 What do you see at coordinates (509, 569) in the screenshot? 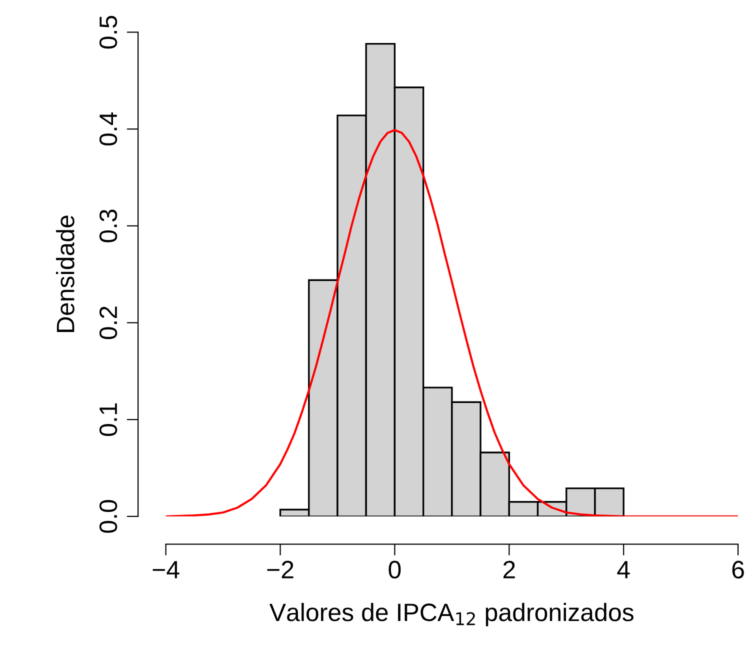
I see `x-tick-label: 2` at bounding box center [509, 569].